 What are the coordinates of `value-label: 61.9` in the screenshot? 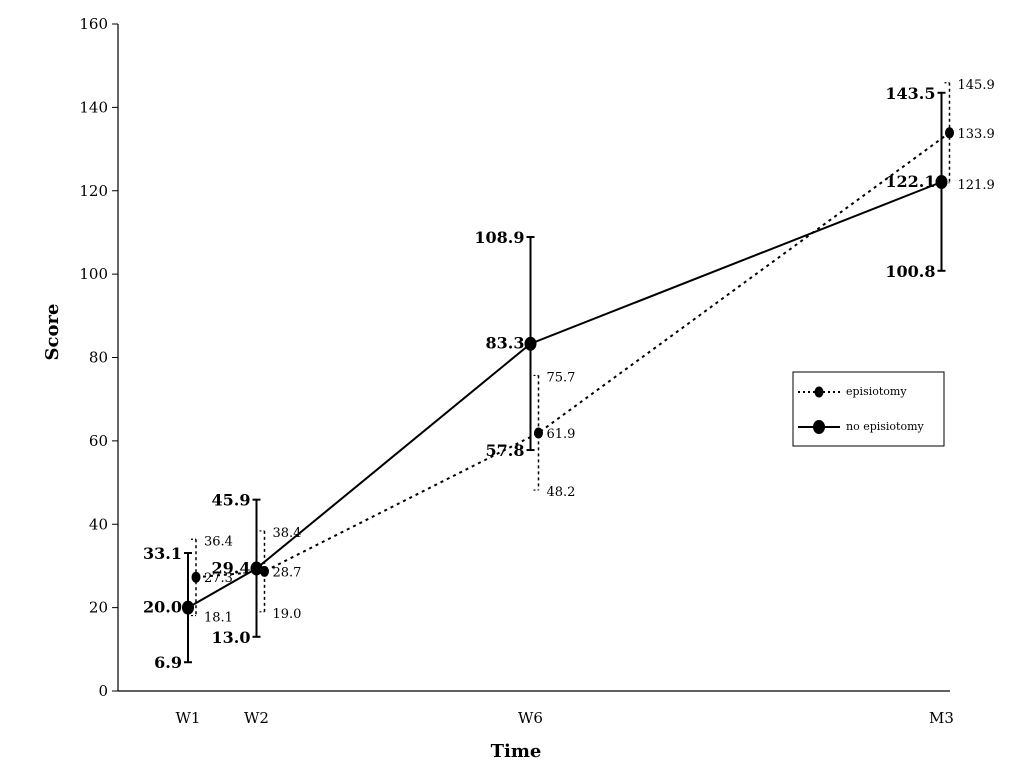 It's located at (561, 434).